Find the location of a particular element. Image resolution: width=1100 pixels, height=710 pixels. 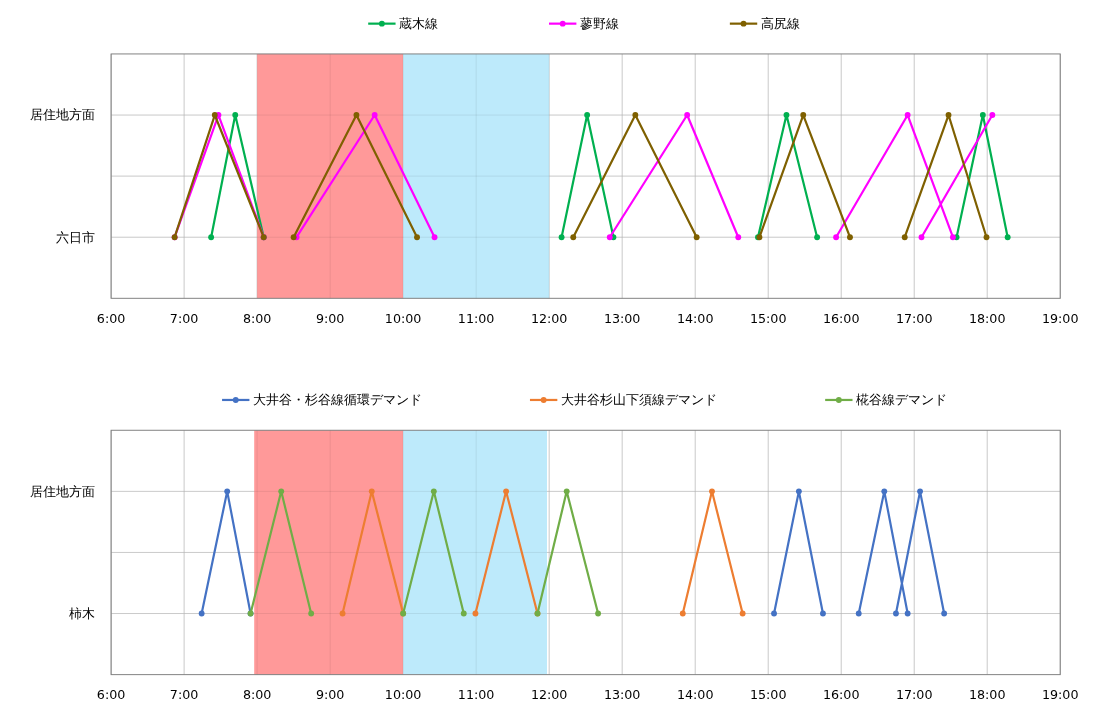

legend-label: 蓼野線 is located at coordinates (600, 24).